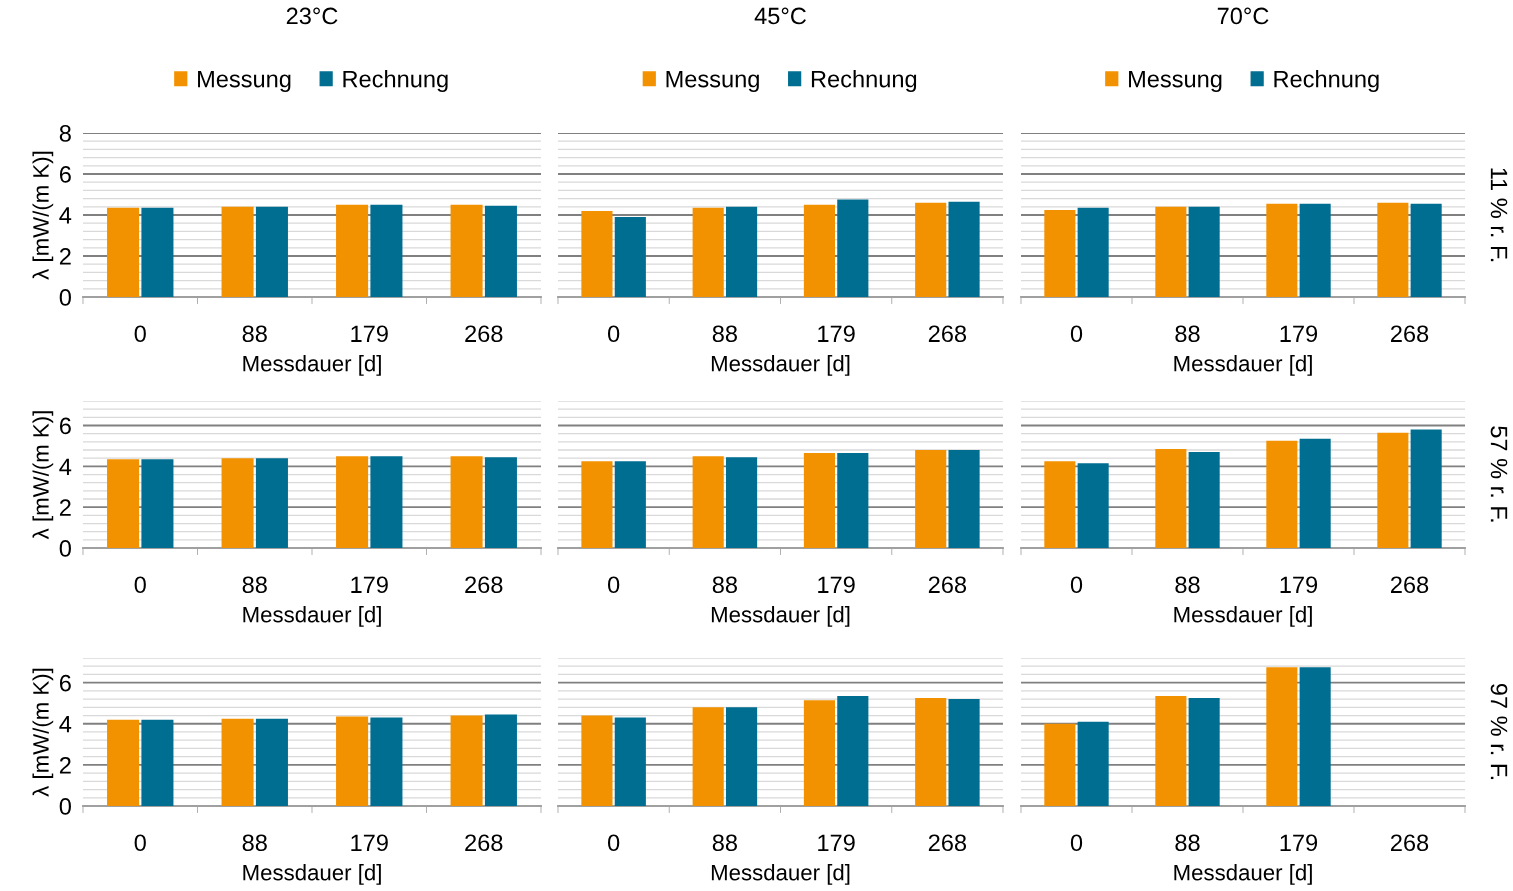 This screenshot has height=891, width=1513. What do you see at coordinates (780, 16) in the screenshot?
I see `chart-title: 45°C` at bounding box center [780, 16].